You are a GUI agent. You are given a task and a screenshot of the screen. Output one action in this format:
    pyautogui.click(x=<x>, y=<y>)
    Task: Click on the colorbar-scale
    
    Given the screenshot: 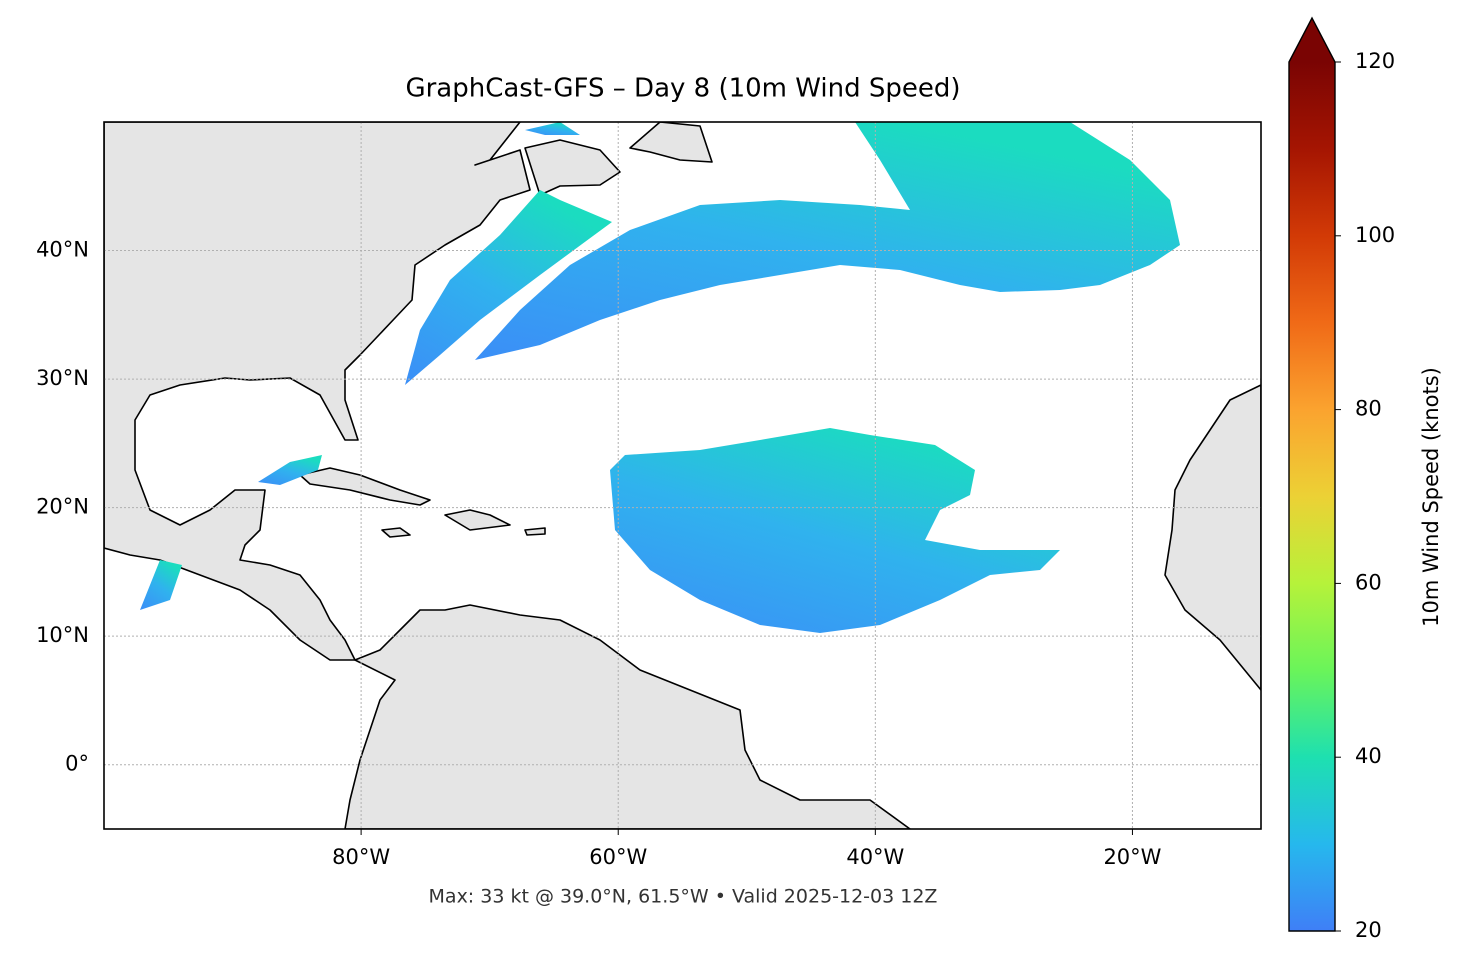 What is the action you would take?
    pyautogui.click(x=1312, y=496)
    